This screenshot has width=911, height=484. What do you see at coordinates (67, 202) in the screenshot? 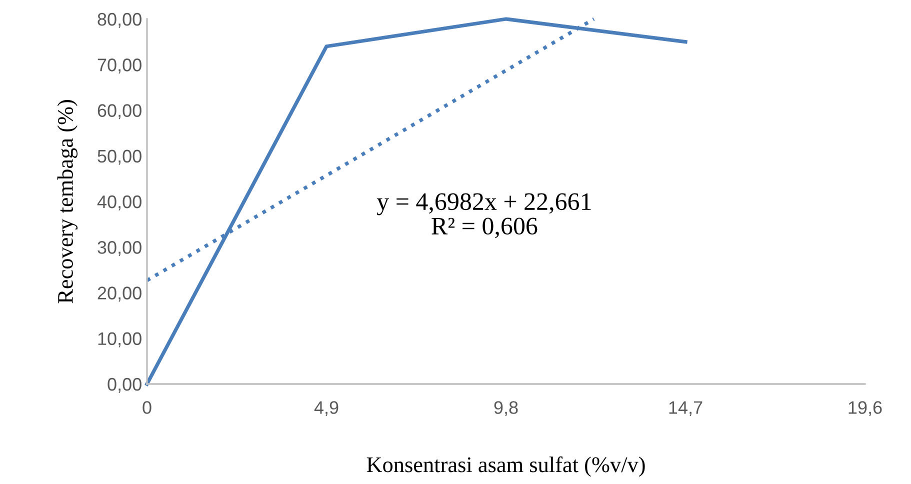
I see `y-axis-title: Recovery tembaga (%)` at bounding box center [67, 202].